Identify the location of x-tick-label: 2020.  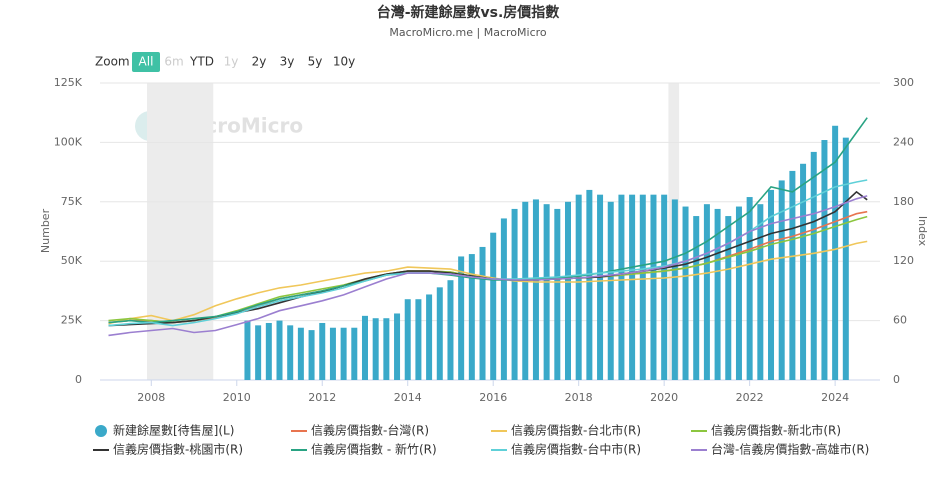
(664, 397).